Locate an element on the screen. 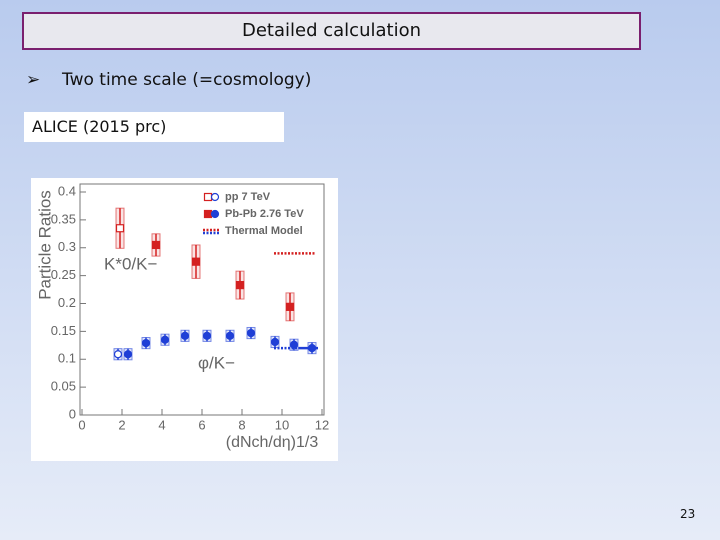 The height and width of the screenshot is (540, 720). y-tick-label: 0.15 is located at coordinates (63, 330).